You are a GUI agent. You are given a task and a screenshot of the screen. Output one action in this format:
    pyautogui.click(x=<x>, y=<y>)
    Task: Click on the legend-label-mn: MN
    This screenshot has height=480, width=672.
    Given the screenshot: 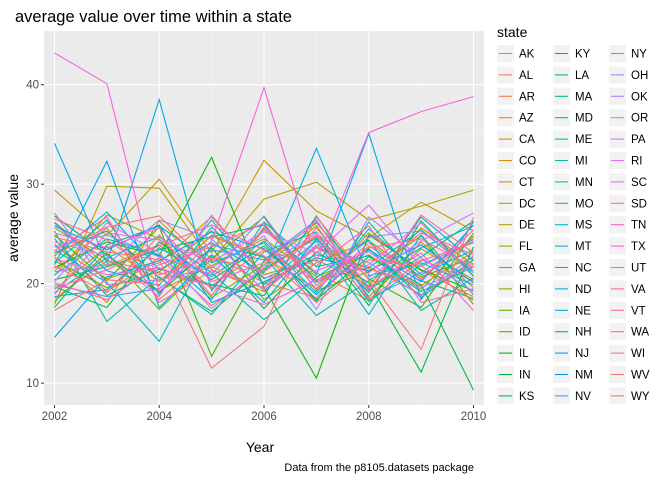 What is the action you would take?
    pyautogui.click(x=584, y=183)
    